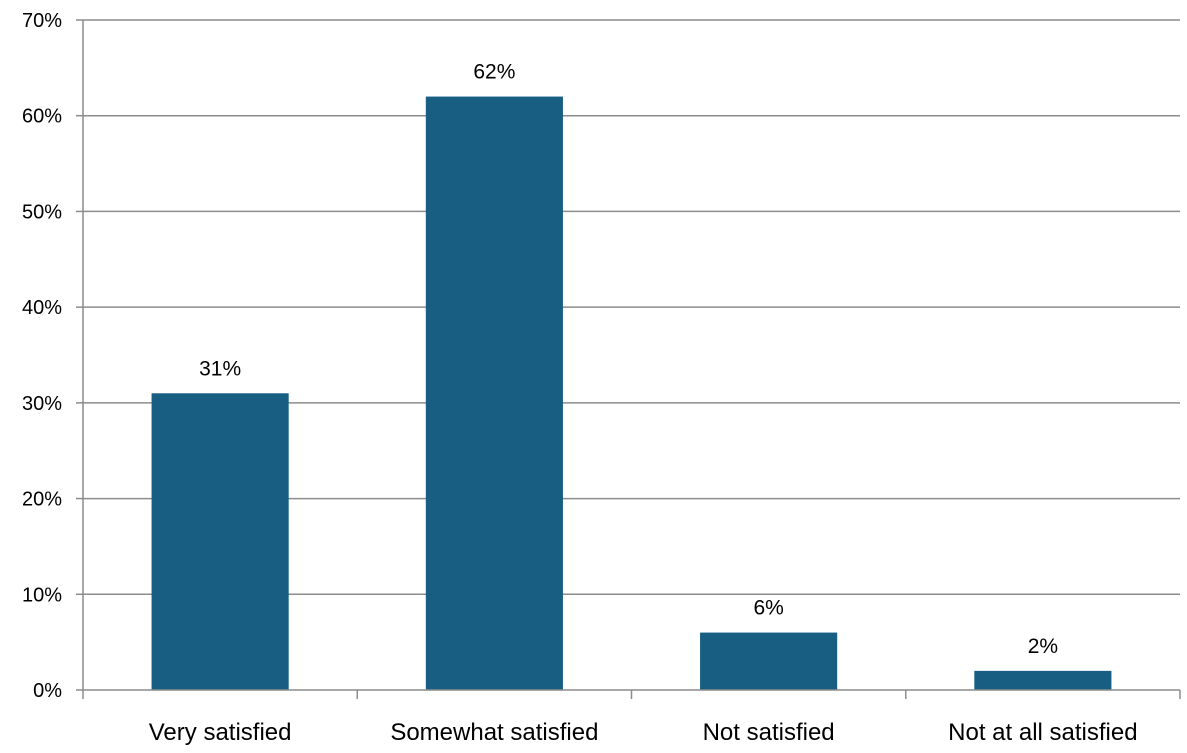 The height and width of the screenshot is (753, 1187). Describe the element at coordinates (1043, 646) in the screenshot. I see `data-label: 2%` at that location.